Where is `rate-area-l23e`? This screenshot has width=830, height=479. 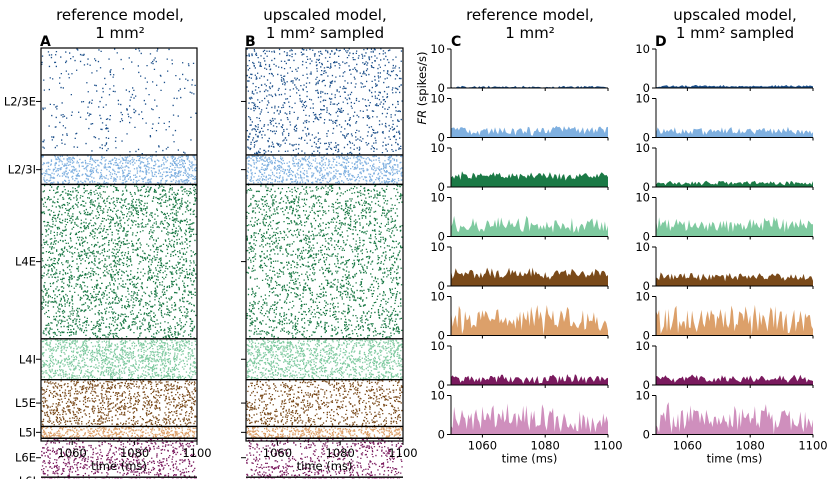 rate-area-l23e is located at coordinates (734, 86).